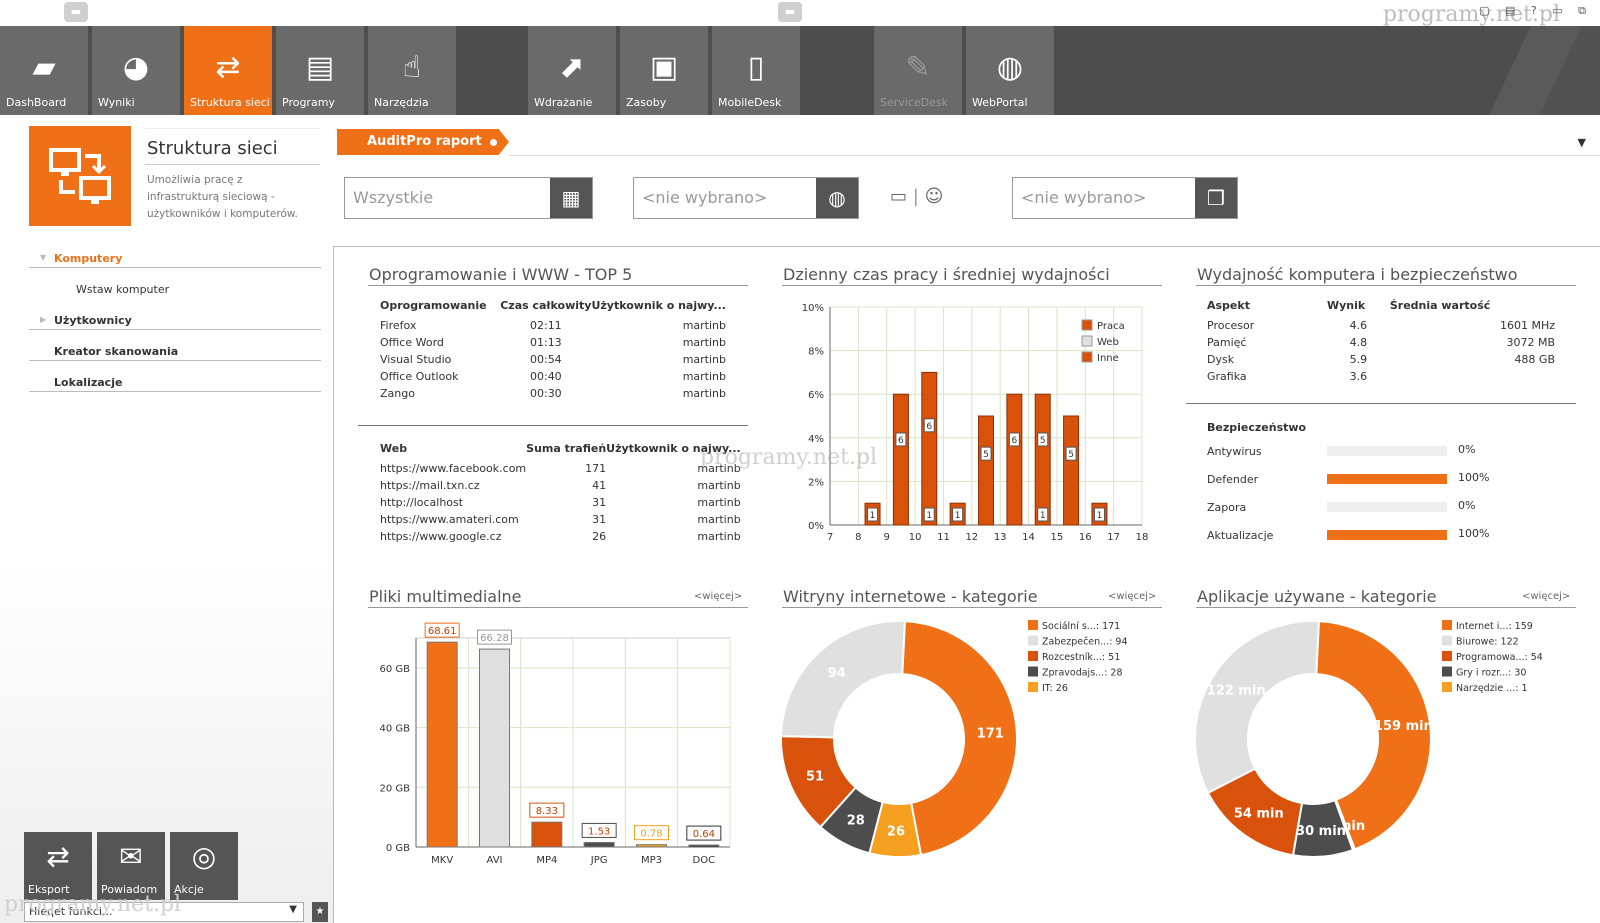 The image size is (1600, 923). I want to click on table-cell, so click(1472, 376).